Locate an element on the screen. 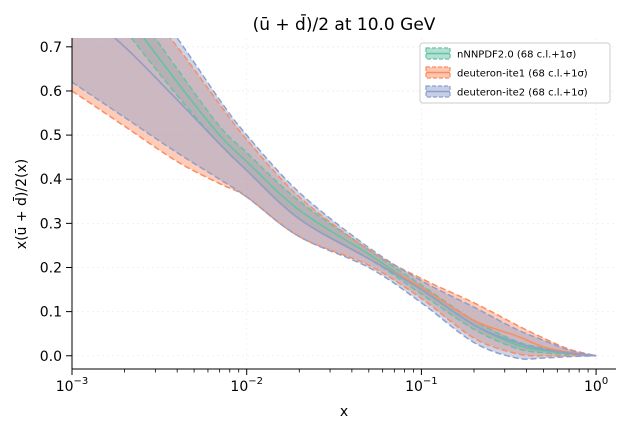  y-tick-label-7: 0.7 is located at coordinates (51, 48).